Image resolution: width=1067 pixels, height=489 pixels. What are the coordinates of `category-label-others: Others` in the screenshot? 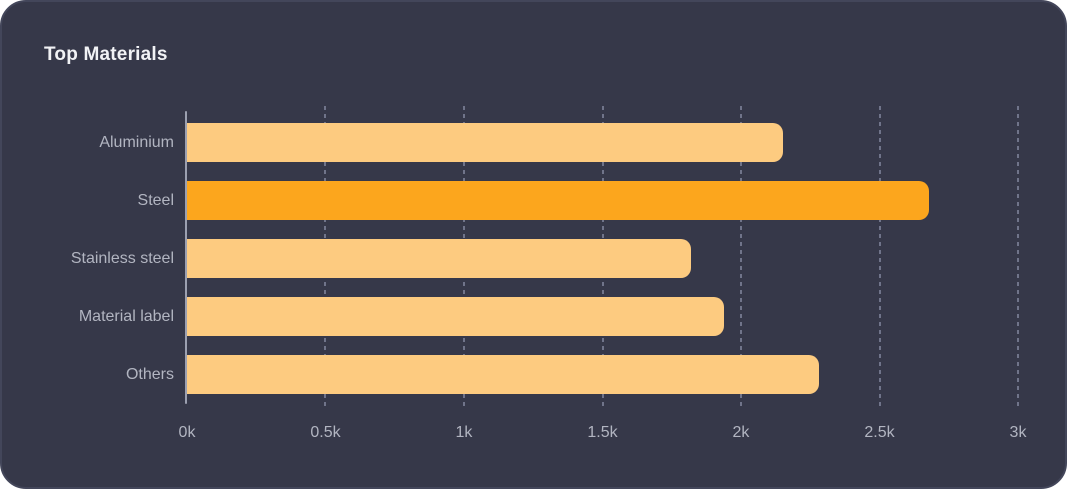 It's located at (149, 374).